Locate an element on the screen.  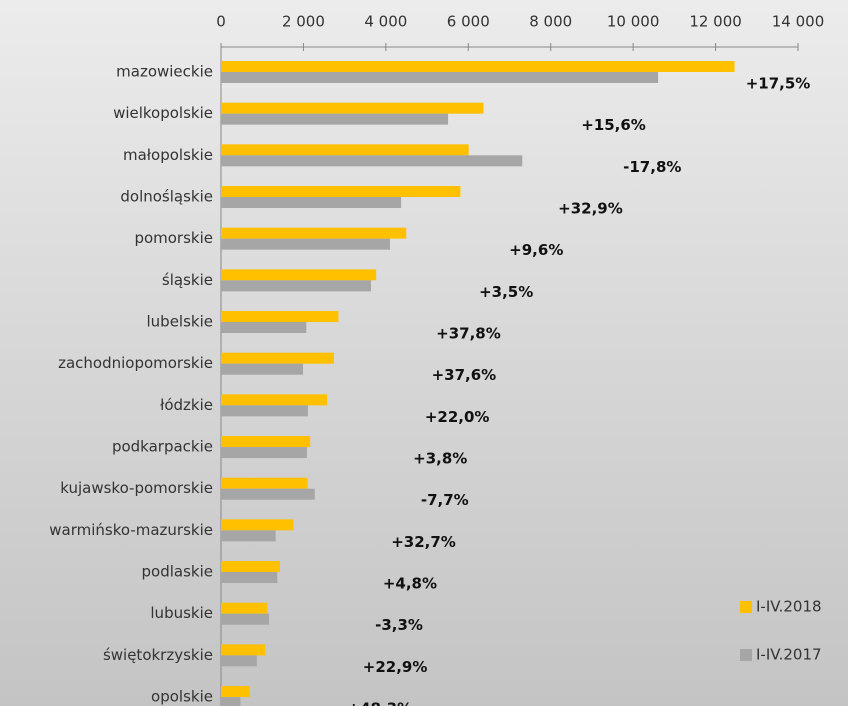
annotation: +3,8% is located at coordinates (440, 459).